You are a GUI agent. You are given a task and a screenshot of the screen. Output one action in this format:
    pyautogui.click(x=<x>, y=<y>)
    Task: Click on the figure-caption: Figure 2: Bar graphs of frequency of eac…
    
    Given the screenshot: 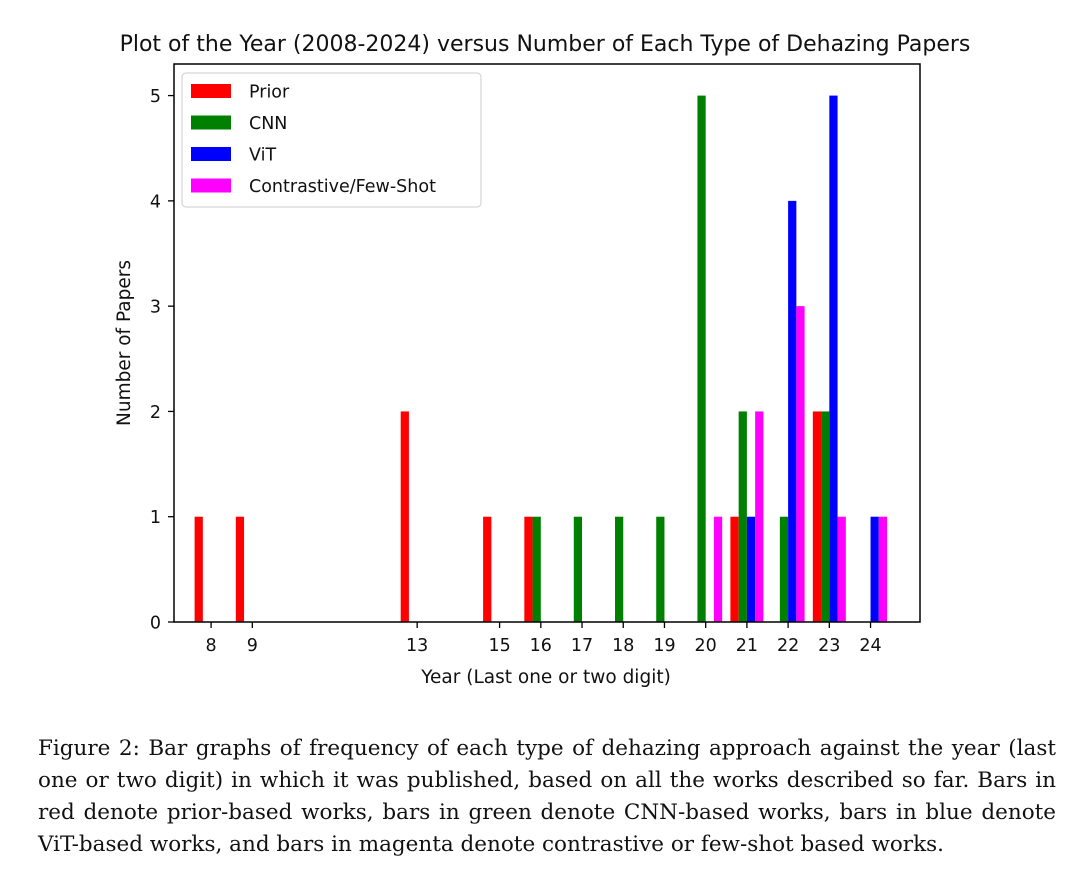 What is the action you would take?
    pyautogui.click(x=547, y=796)
    